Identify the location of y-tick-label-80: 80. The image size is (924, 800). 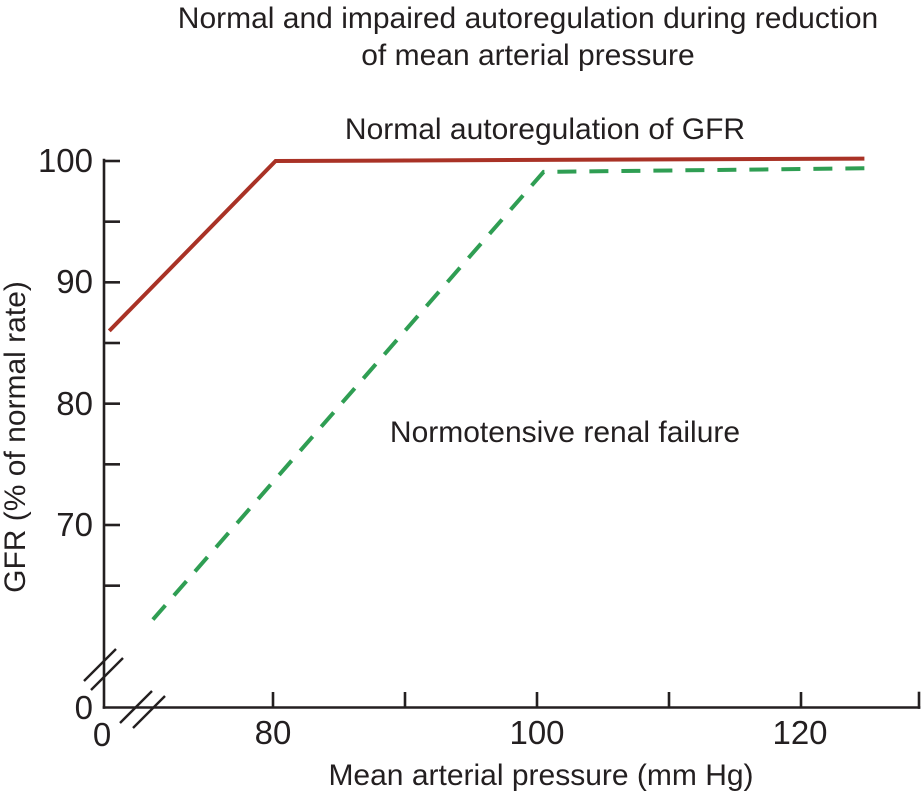
(74, 403).